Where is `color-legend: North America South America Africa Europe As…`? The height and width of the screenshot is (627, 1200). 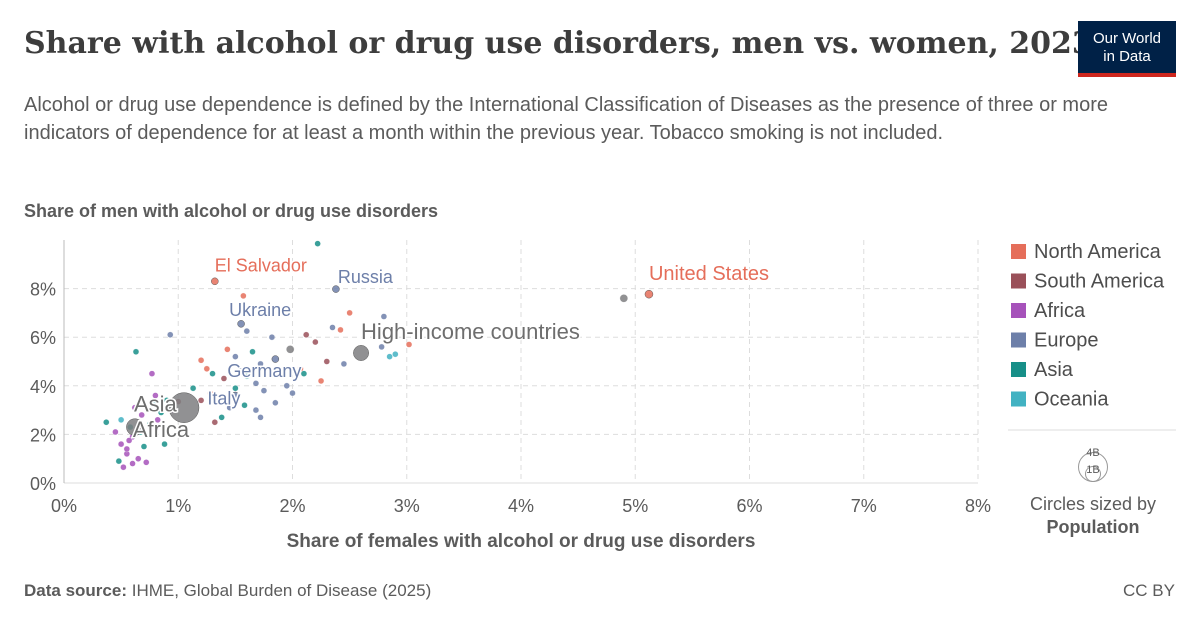 color-legend: North America South America Africa Europe As… is located at coordinates (1088, 326).